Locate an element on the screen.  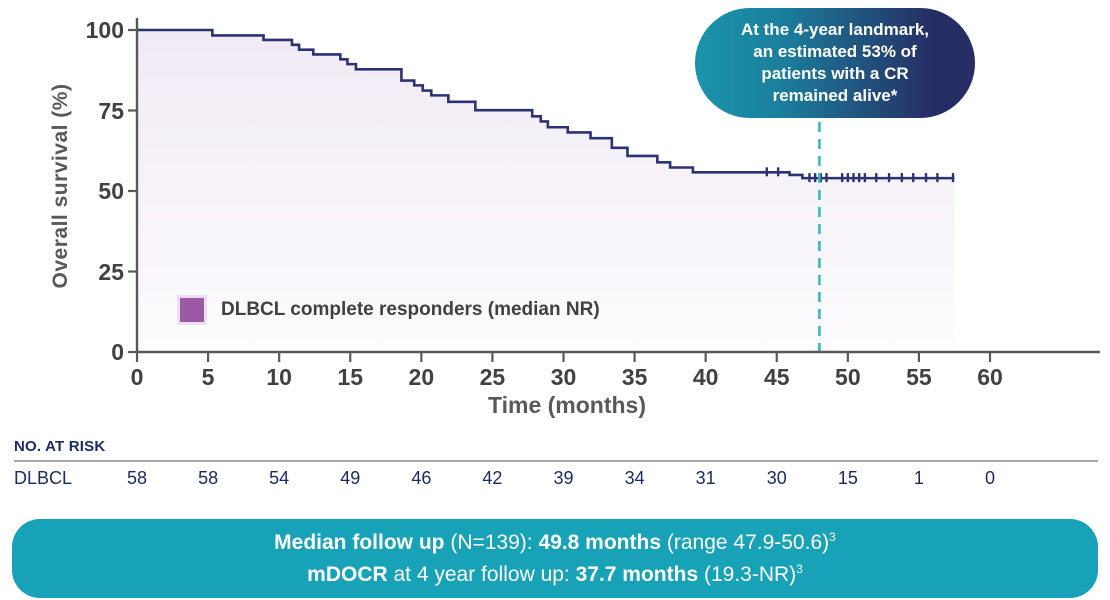
y-tick-label: 25 is located at coordinates (111, 271).